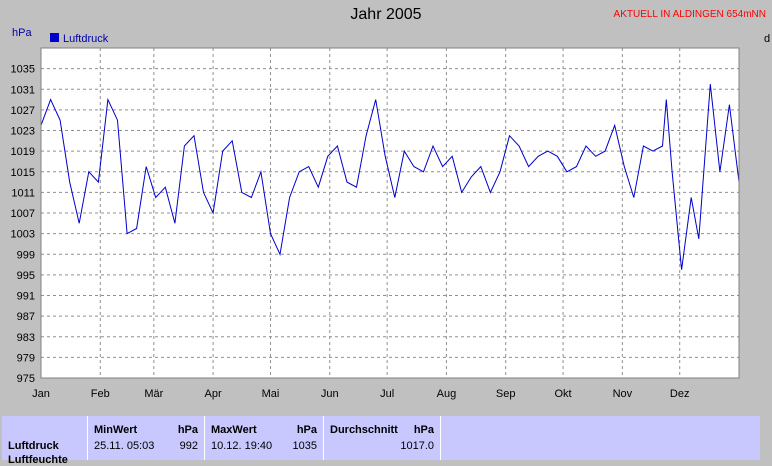 The height and width of the screenshot is (466, 772). I want to click on avg-unit: hPa, so click(423, 430).